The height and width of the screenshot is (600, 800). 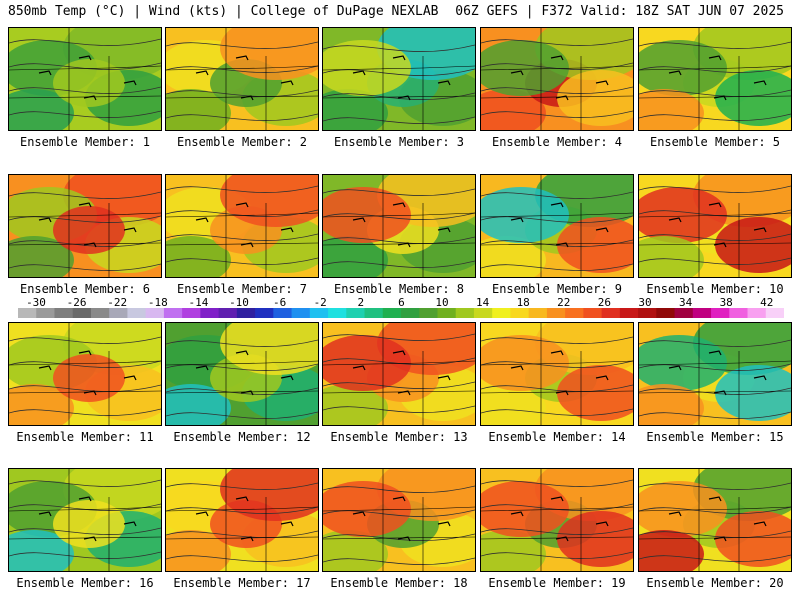 What do you see at coordinates (557, 583) in the screenshot?
I see `ensemble-member-label: Ensemble Member: 19` at bounding box center [557, 583].